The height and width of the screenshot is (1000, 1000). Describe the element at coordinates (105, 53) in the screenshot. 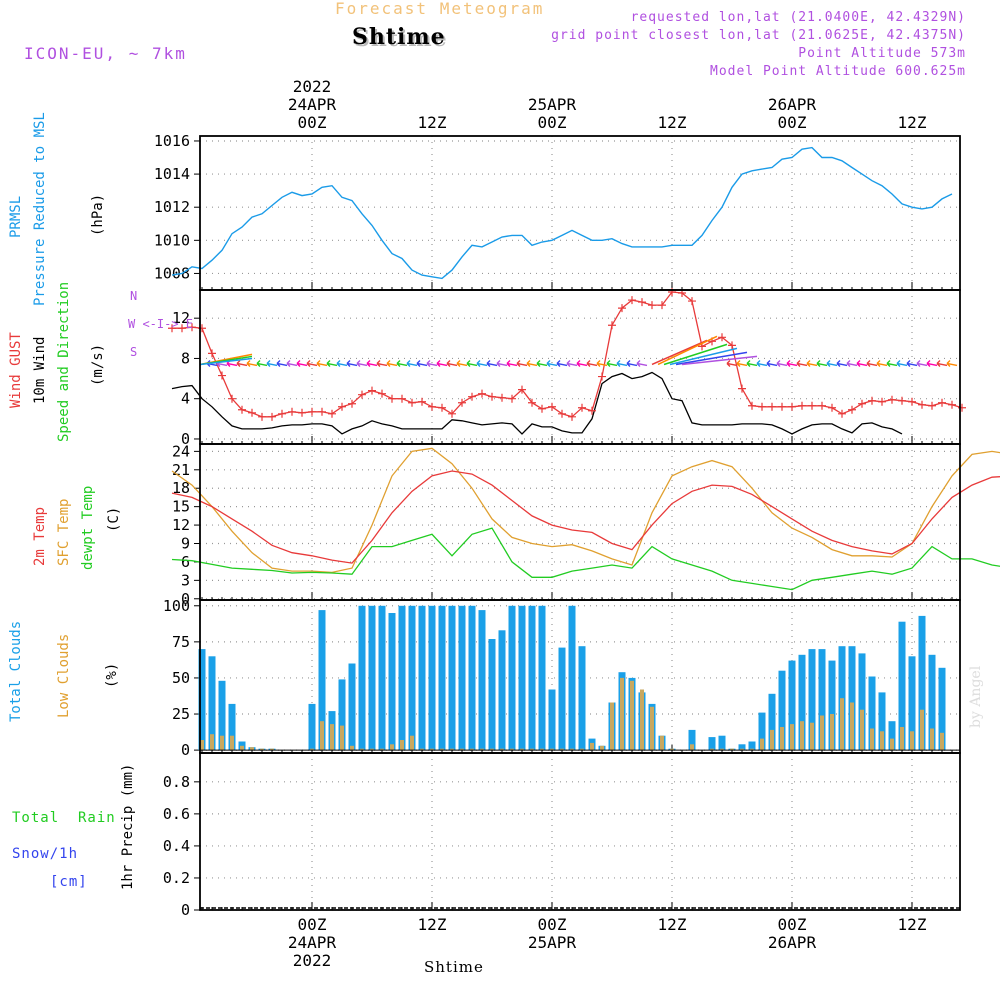

I see `model-label: ICON-EU, ~ 7km` at that location.